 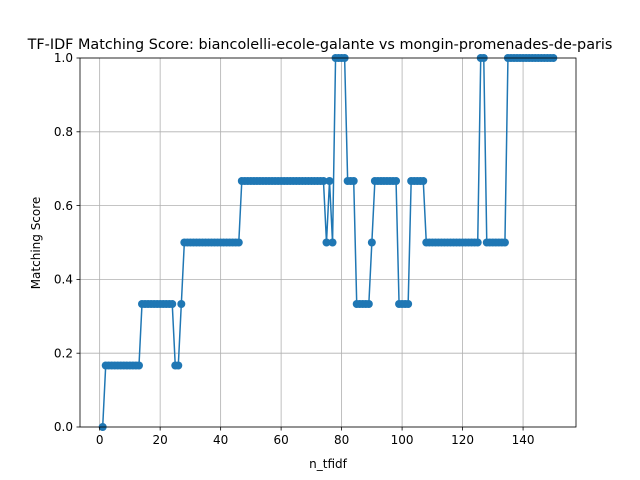 I want to click on y-tick-label: 0.0, so click(x=63, y=427).